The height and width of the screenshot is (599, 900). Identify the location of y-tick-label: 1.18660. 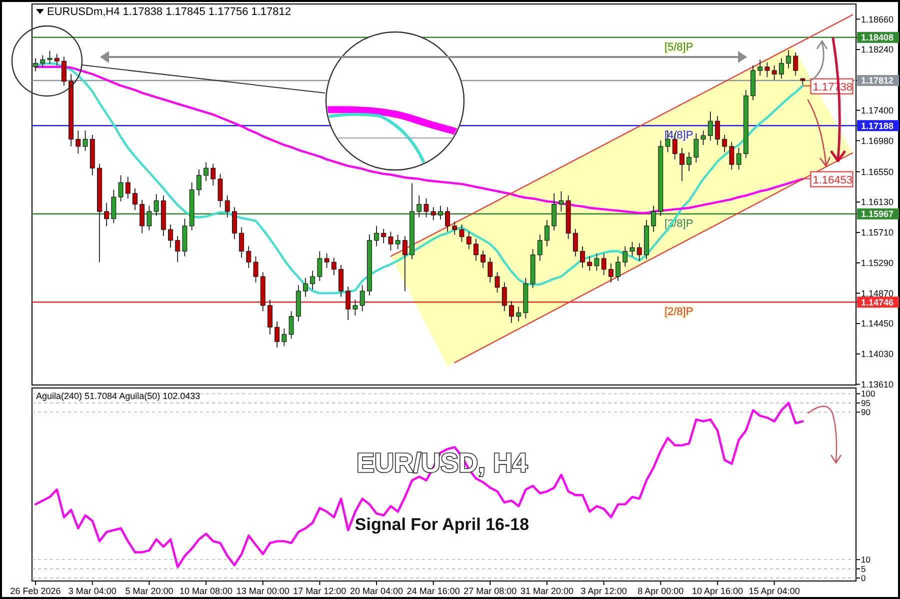
(877, 19).